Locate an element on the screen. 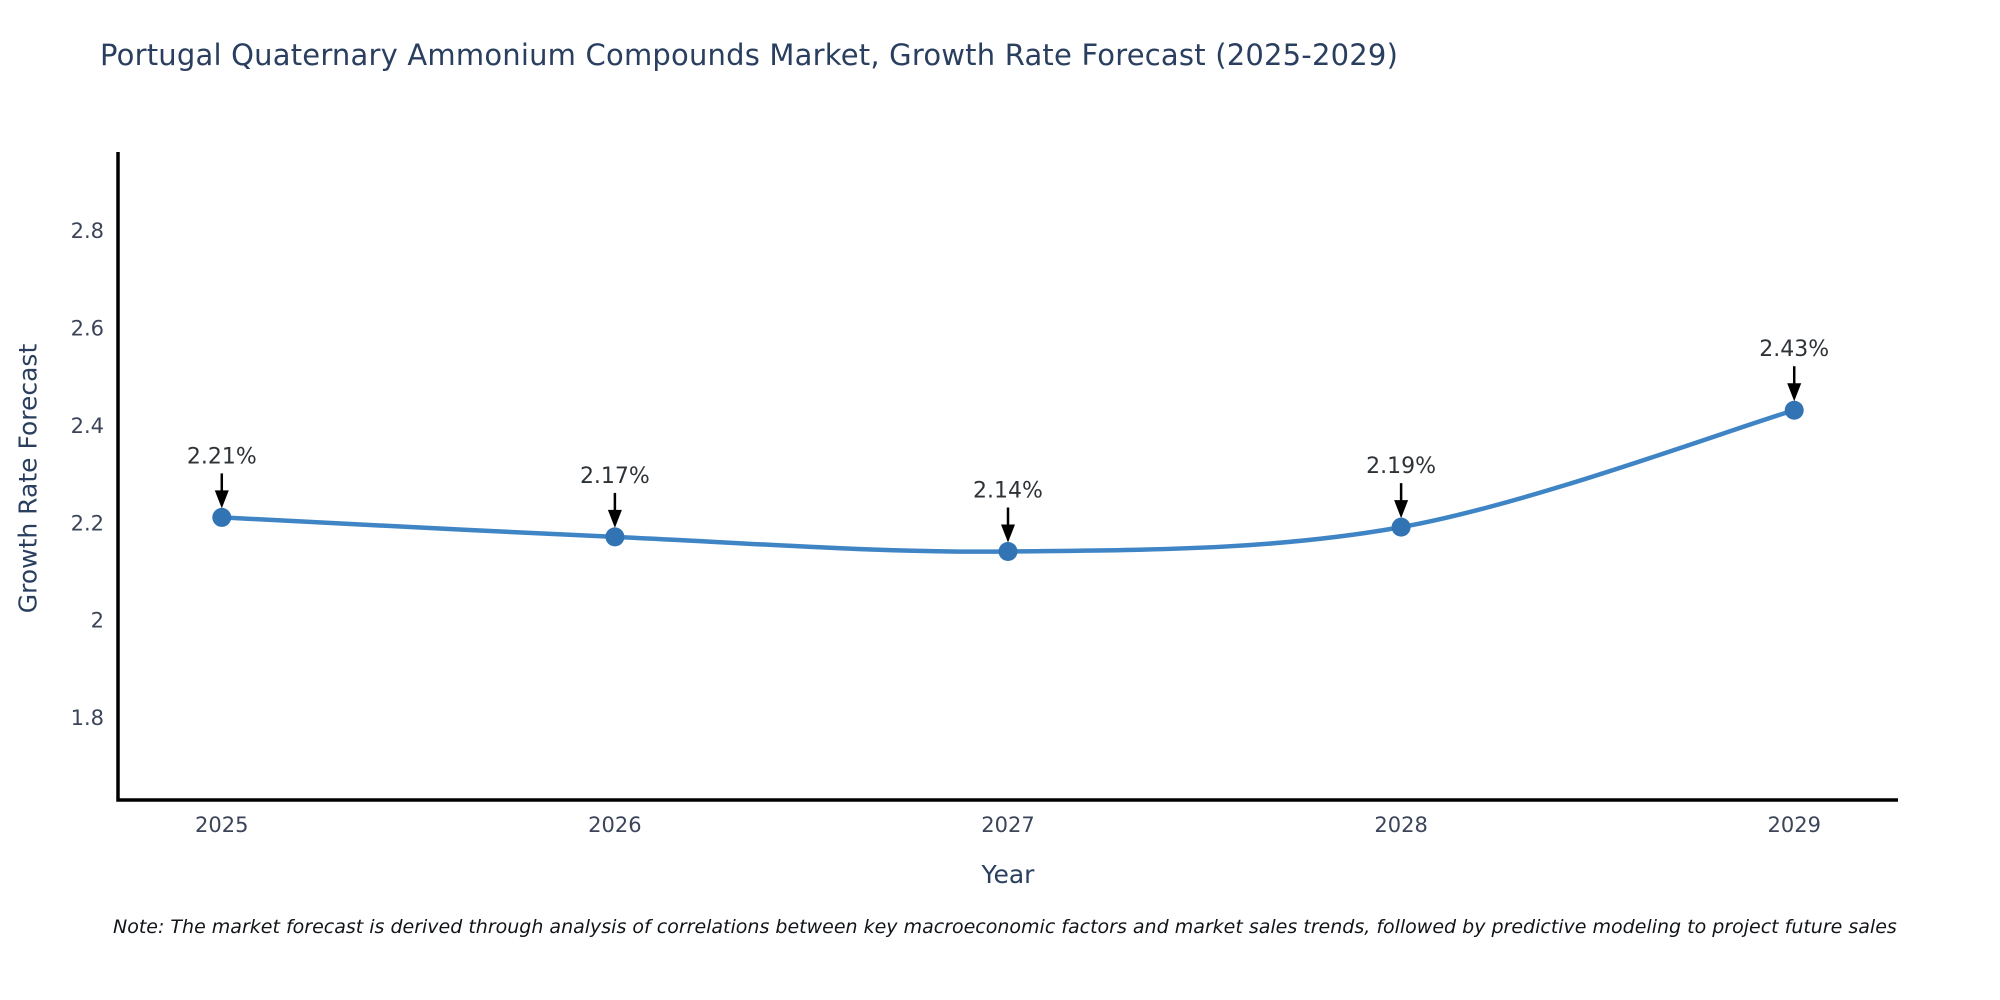 The image size is (2000, 1000). x-tick-label: 2028 is located at coordinates (1400, 825).